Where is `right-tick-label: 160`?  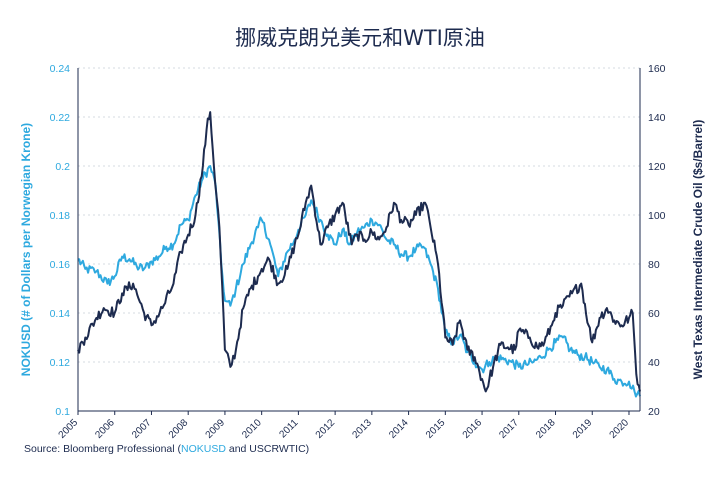
right-tick-label: 160 is located at coordinates (657, 69).